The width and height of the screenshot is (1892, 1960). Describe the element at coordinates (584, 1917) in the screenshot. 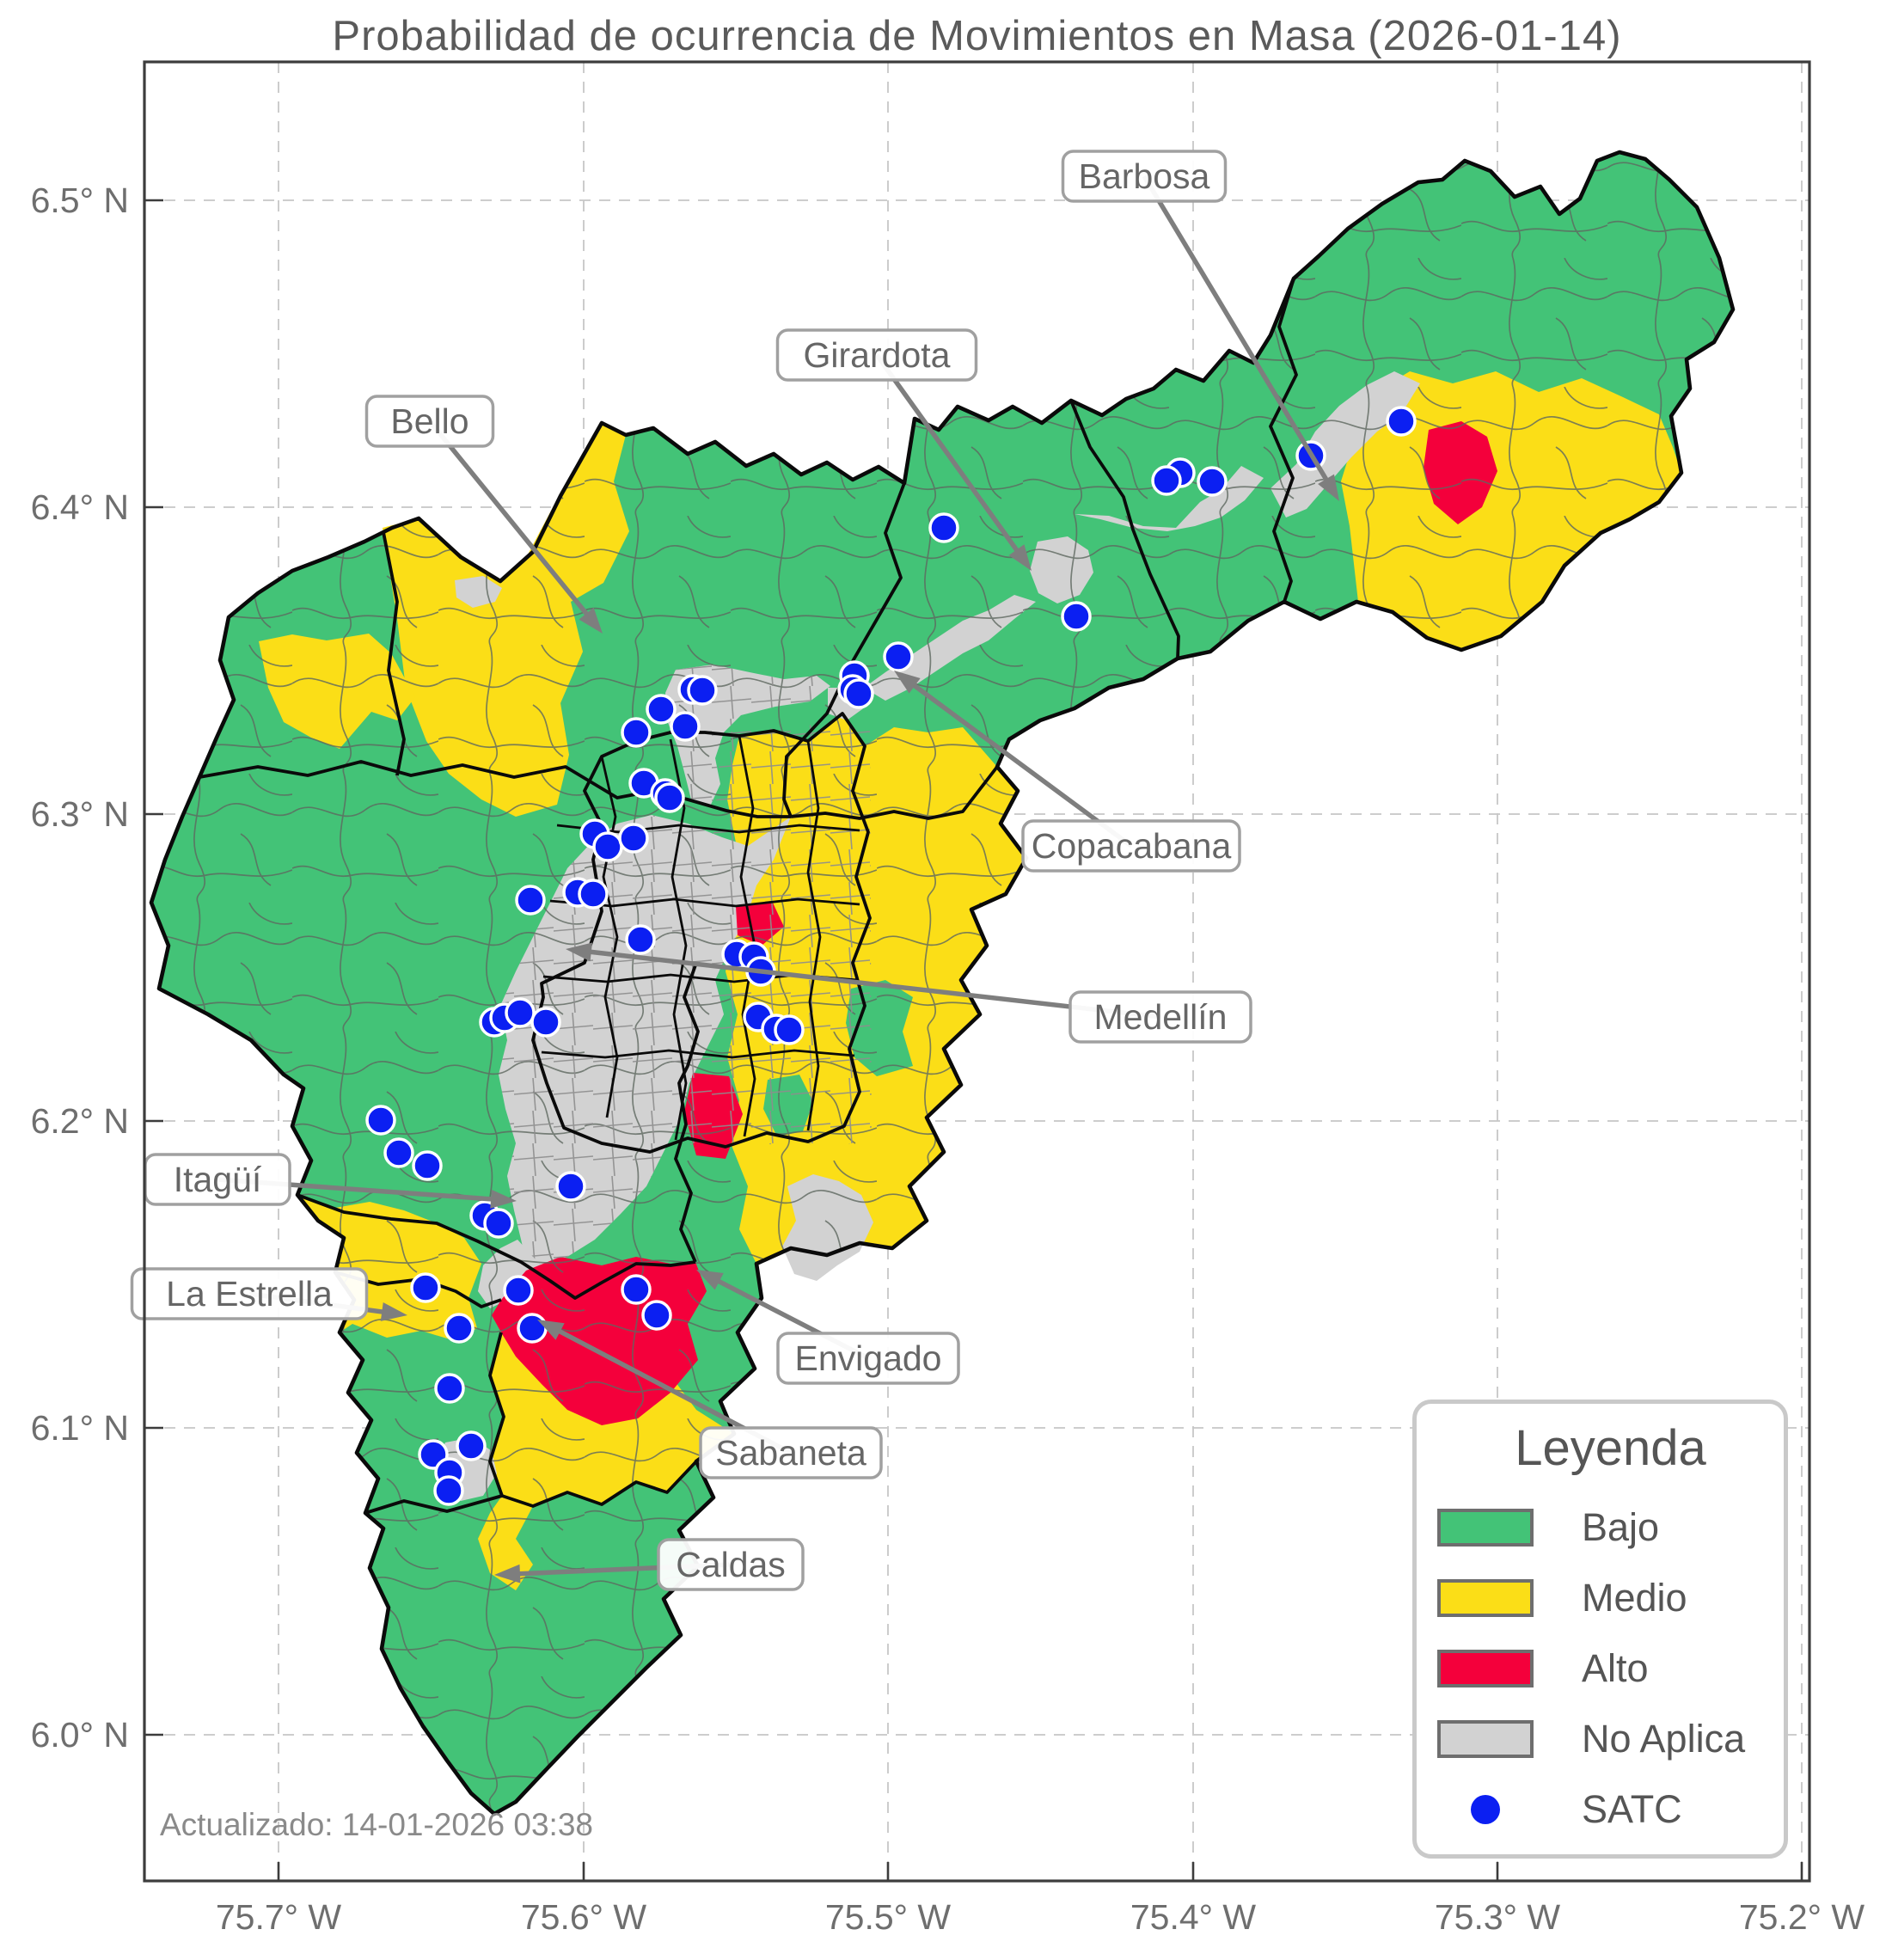

I see `x-tick-label: 75.6° W` at that location.